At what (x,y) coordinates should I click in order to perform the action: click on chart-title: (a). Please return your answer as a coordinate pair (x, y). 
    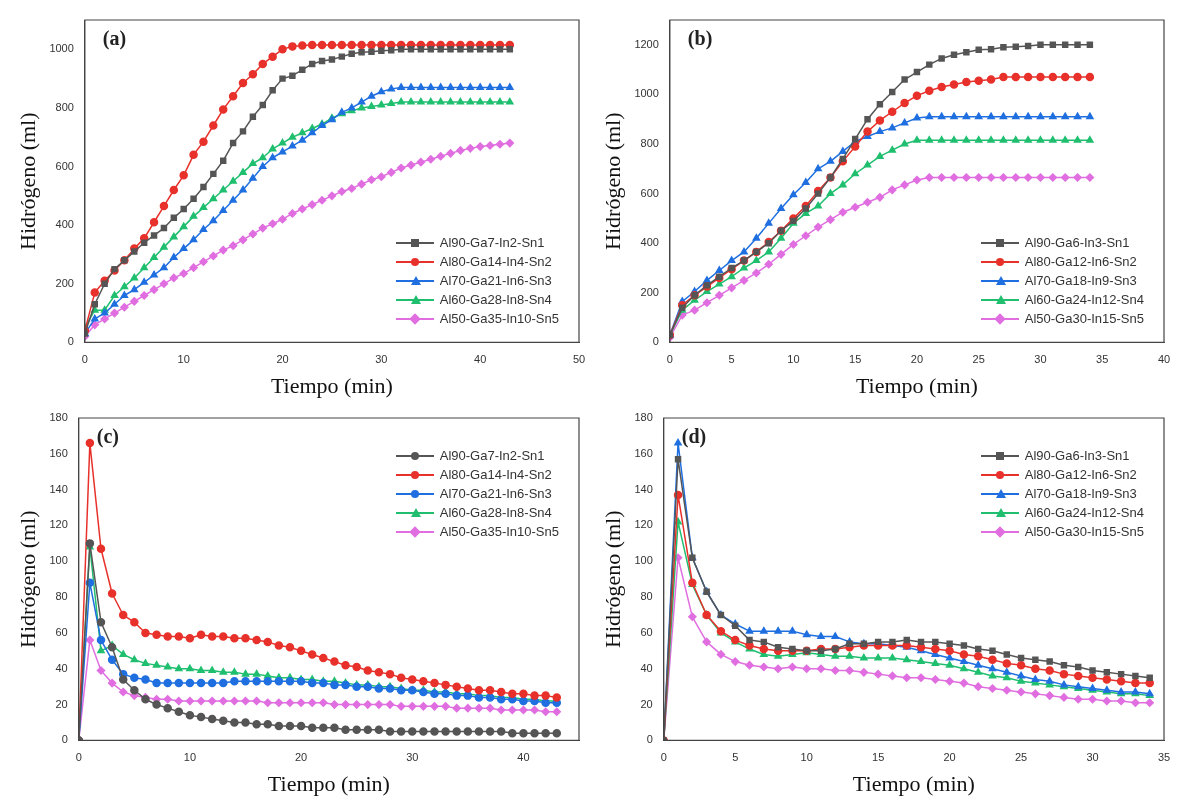
    Looking at the image, I should click on (114, 39).